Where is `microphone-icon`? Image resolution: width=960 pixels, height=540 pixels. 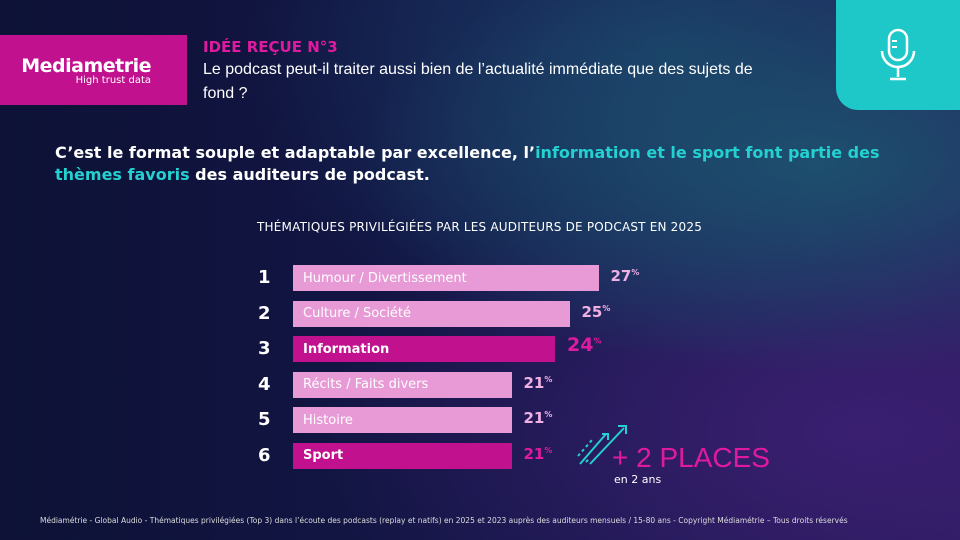 microphone-icon is located at coordinates (898, 54).